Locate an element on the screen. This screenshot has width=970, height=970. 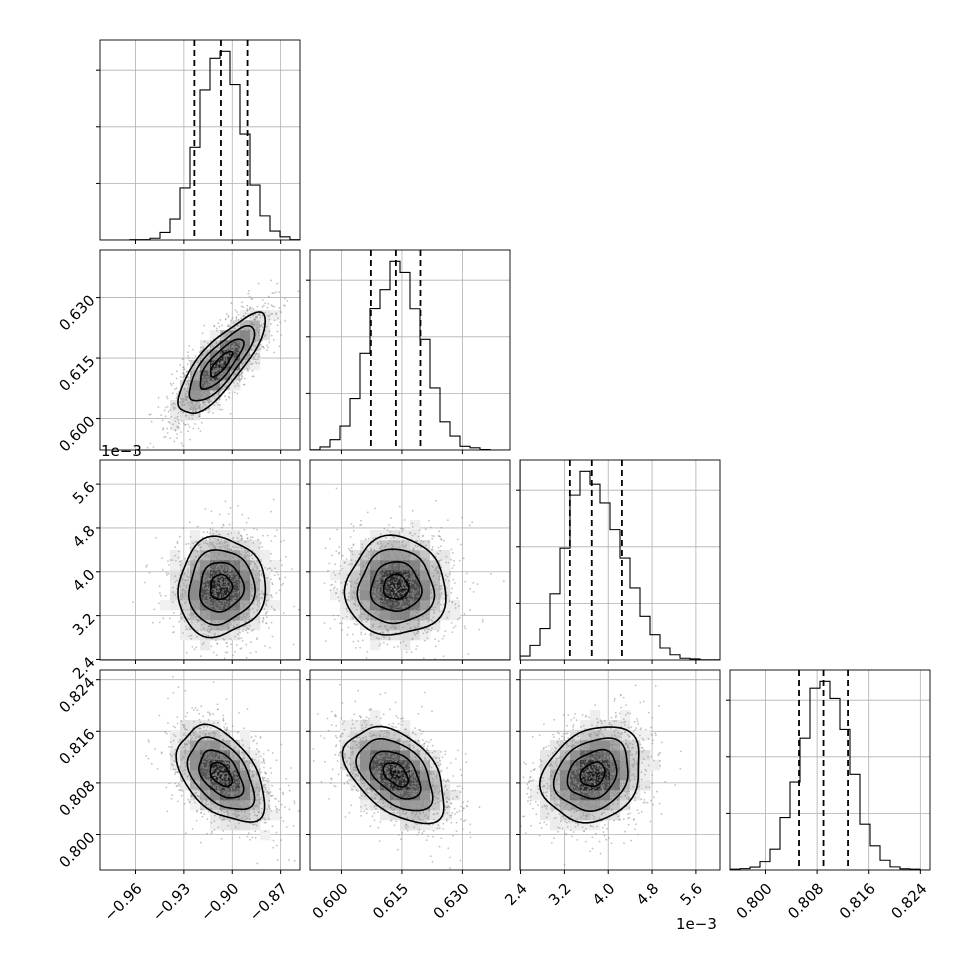
x-tick-label: 0.600 is located at coordinates (330, 901).